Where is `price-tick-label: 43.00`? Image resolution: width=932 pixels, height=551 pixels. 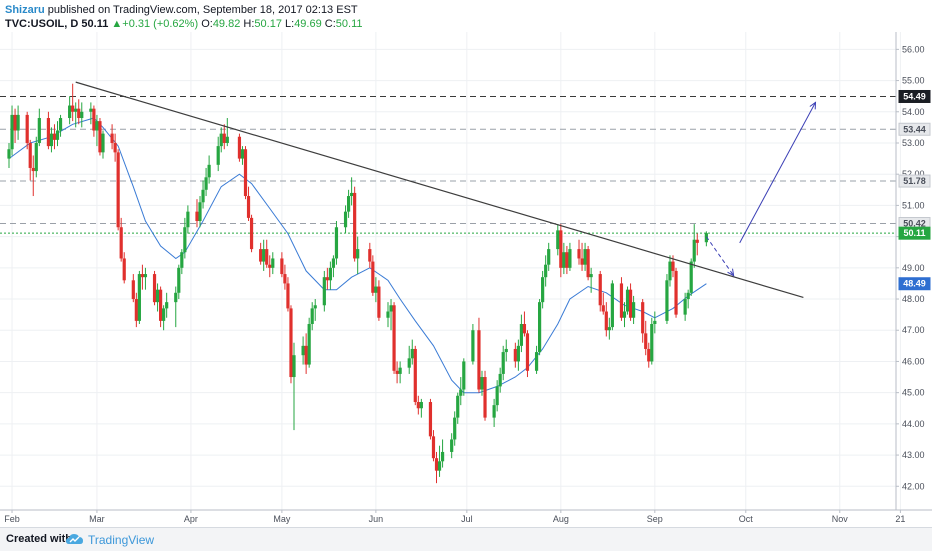
price-tick-label: 43.00 is located at coordinates (913, 455).